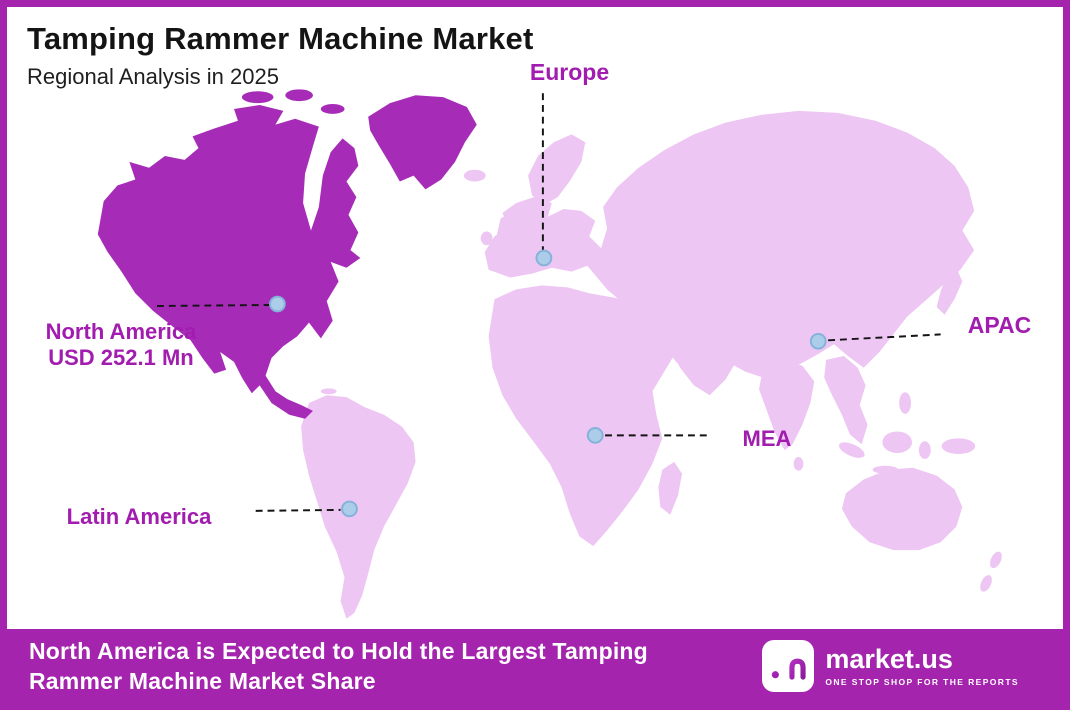 The image size is (1070, 710). Describe the element at coordinates (595, 435) in the screenshot. I see `marker-mea` at that location.